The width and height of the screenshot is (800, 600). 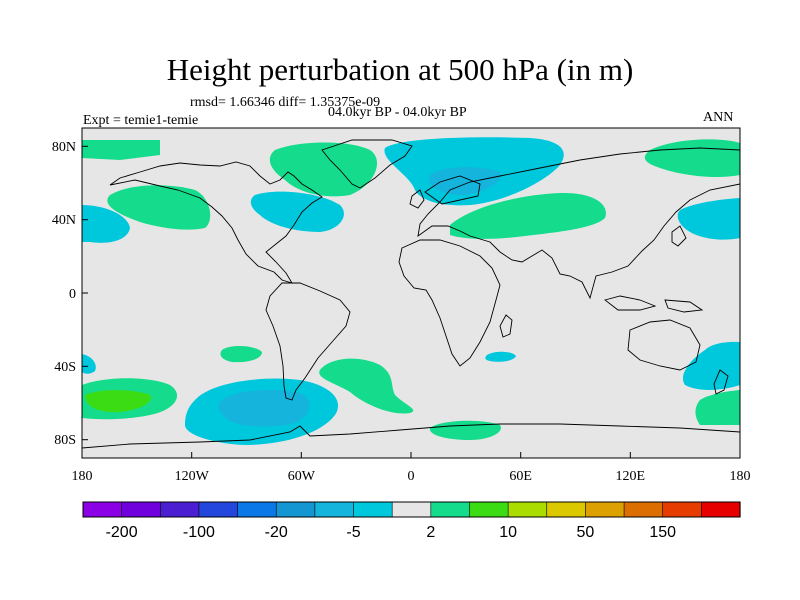 What do you see at coordinates (264, 408) in the screenshot?
I see `fill-midblue-southeast-pacific` at bounding box center [264, 408].